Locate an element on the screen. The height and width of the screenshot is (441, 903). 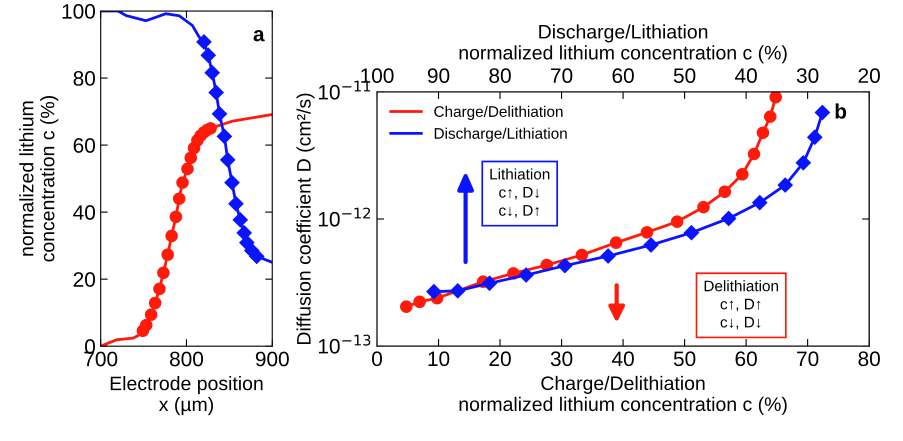
x2-tick-label: 20 is located at coordinates (869, 76).